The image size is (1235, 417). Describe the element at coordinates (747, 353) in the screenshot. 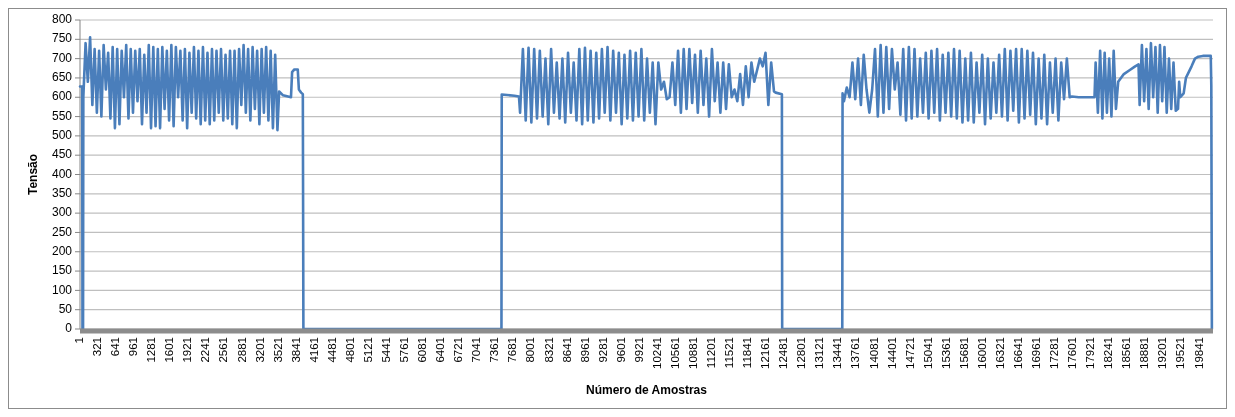

I see `x-tick-label: 11841` at that location.